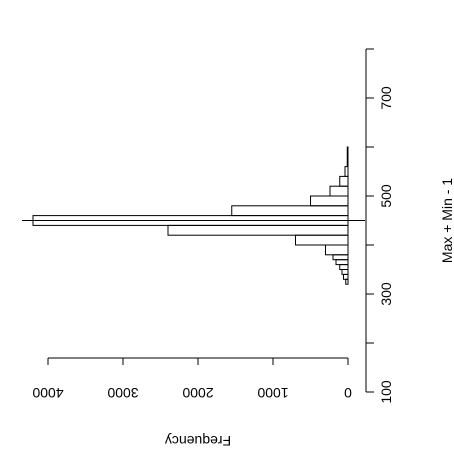  I want to click on frequency-tick-label: 3000, so click(122, 393).